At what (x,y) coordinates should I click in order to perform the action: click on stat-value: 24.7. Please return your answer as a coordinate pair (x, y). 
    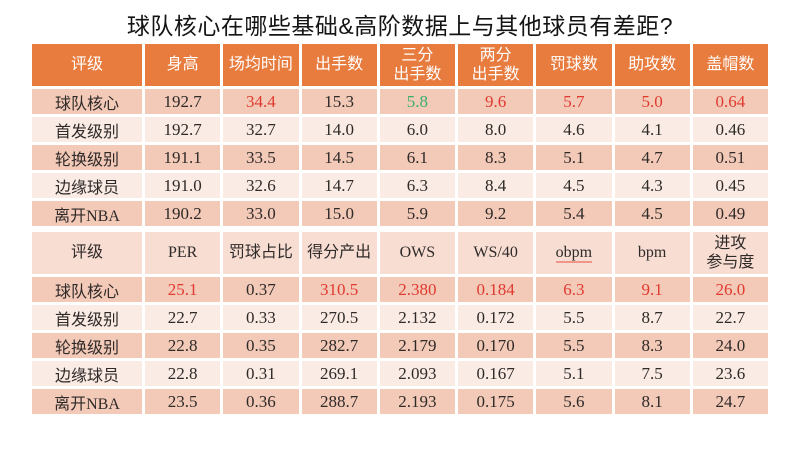
    Looking at the image, I should click on (730, 401).